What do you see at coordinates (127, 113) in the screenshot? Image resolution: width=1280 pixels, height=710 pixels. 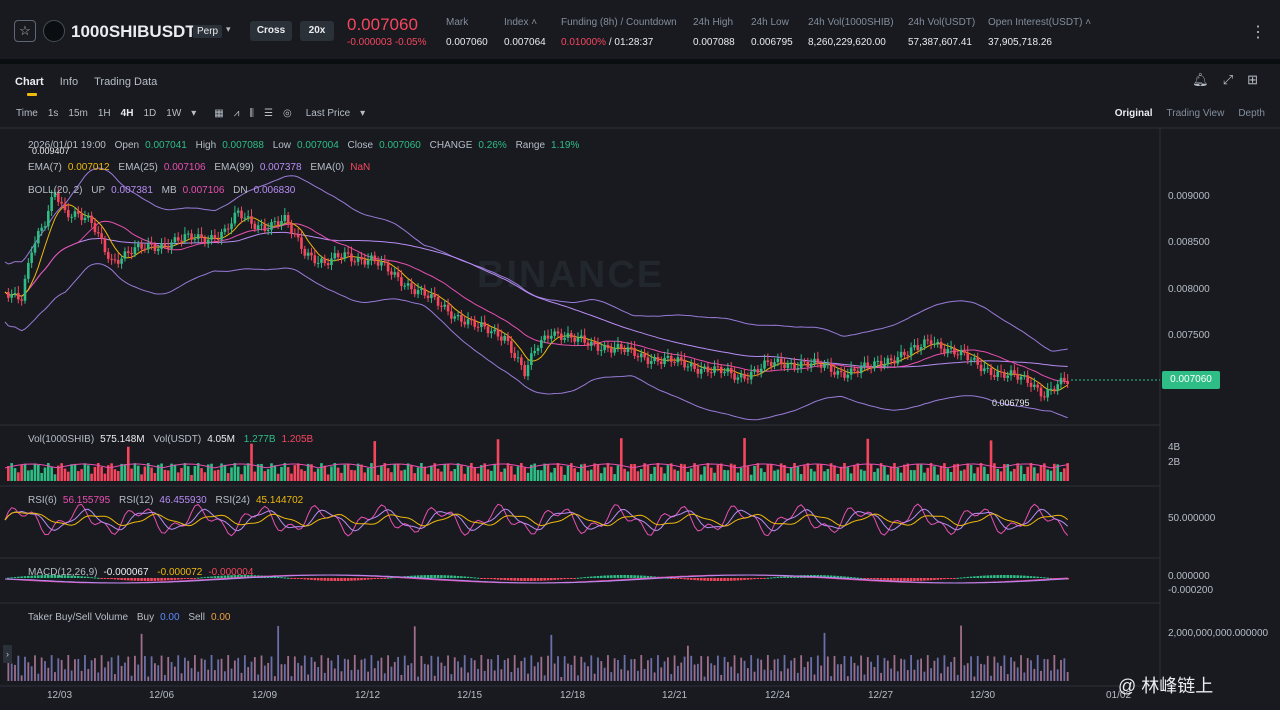 I see `interval-4h: 4H` at bounding box center [127, 113].